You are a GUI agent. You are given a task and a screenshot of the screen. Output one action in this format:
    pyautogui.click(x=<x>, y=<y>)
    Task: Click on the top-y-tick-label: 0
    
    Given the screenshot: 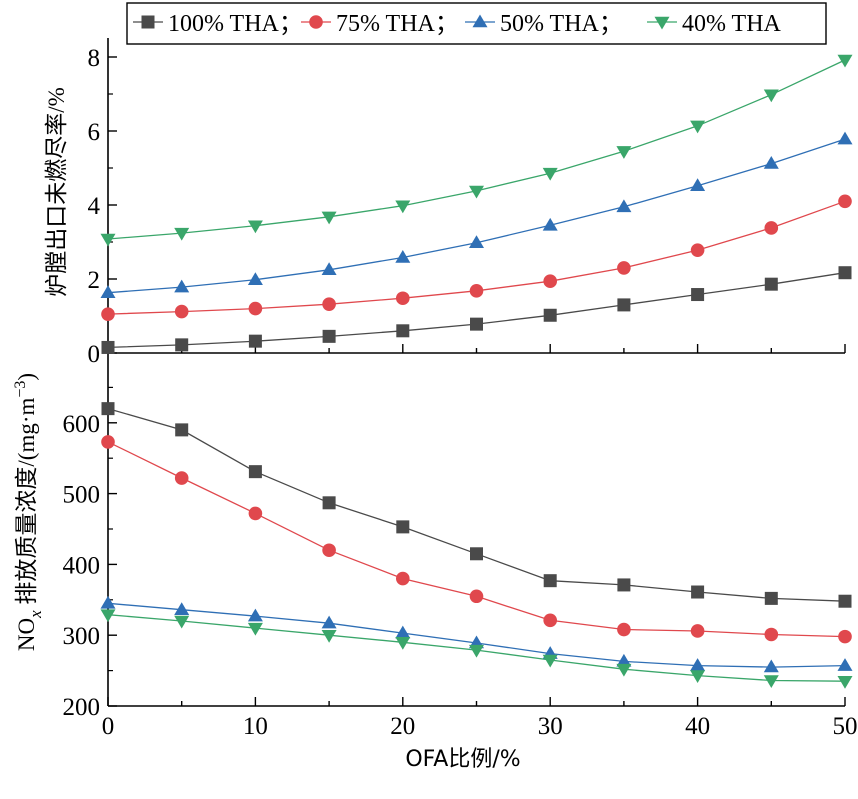 What is the action you would take?
    pyautogui.click(x=94, y=354)
    